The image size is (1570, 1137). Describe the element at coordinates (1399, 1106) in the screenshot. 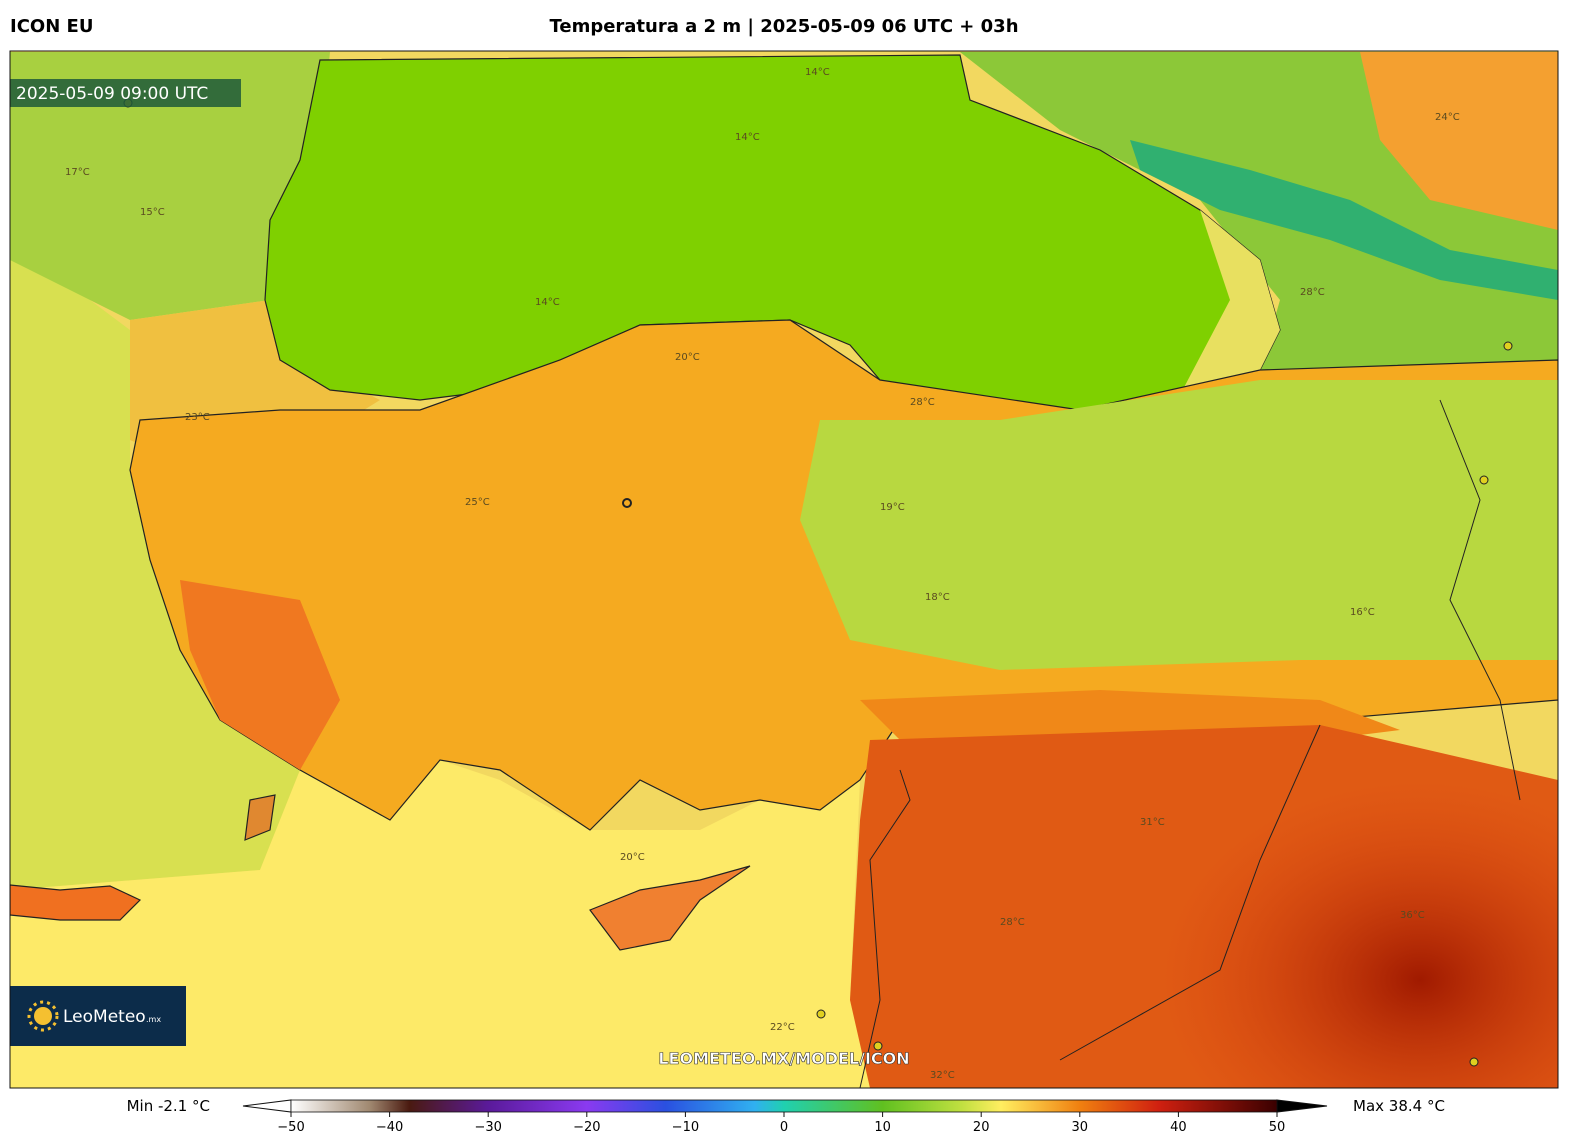

I see `max-label: Max 38.4 °C` at that location.